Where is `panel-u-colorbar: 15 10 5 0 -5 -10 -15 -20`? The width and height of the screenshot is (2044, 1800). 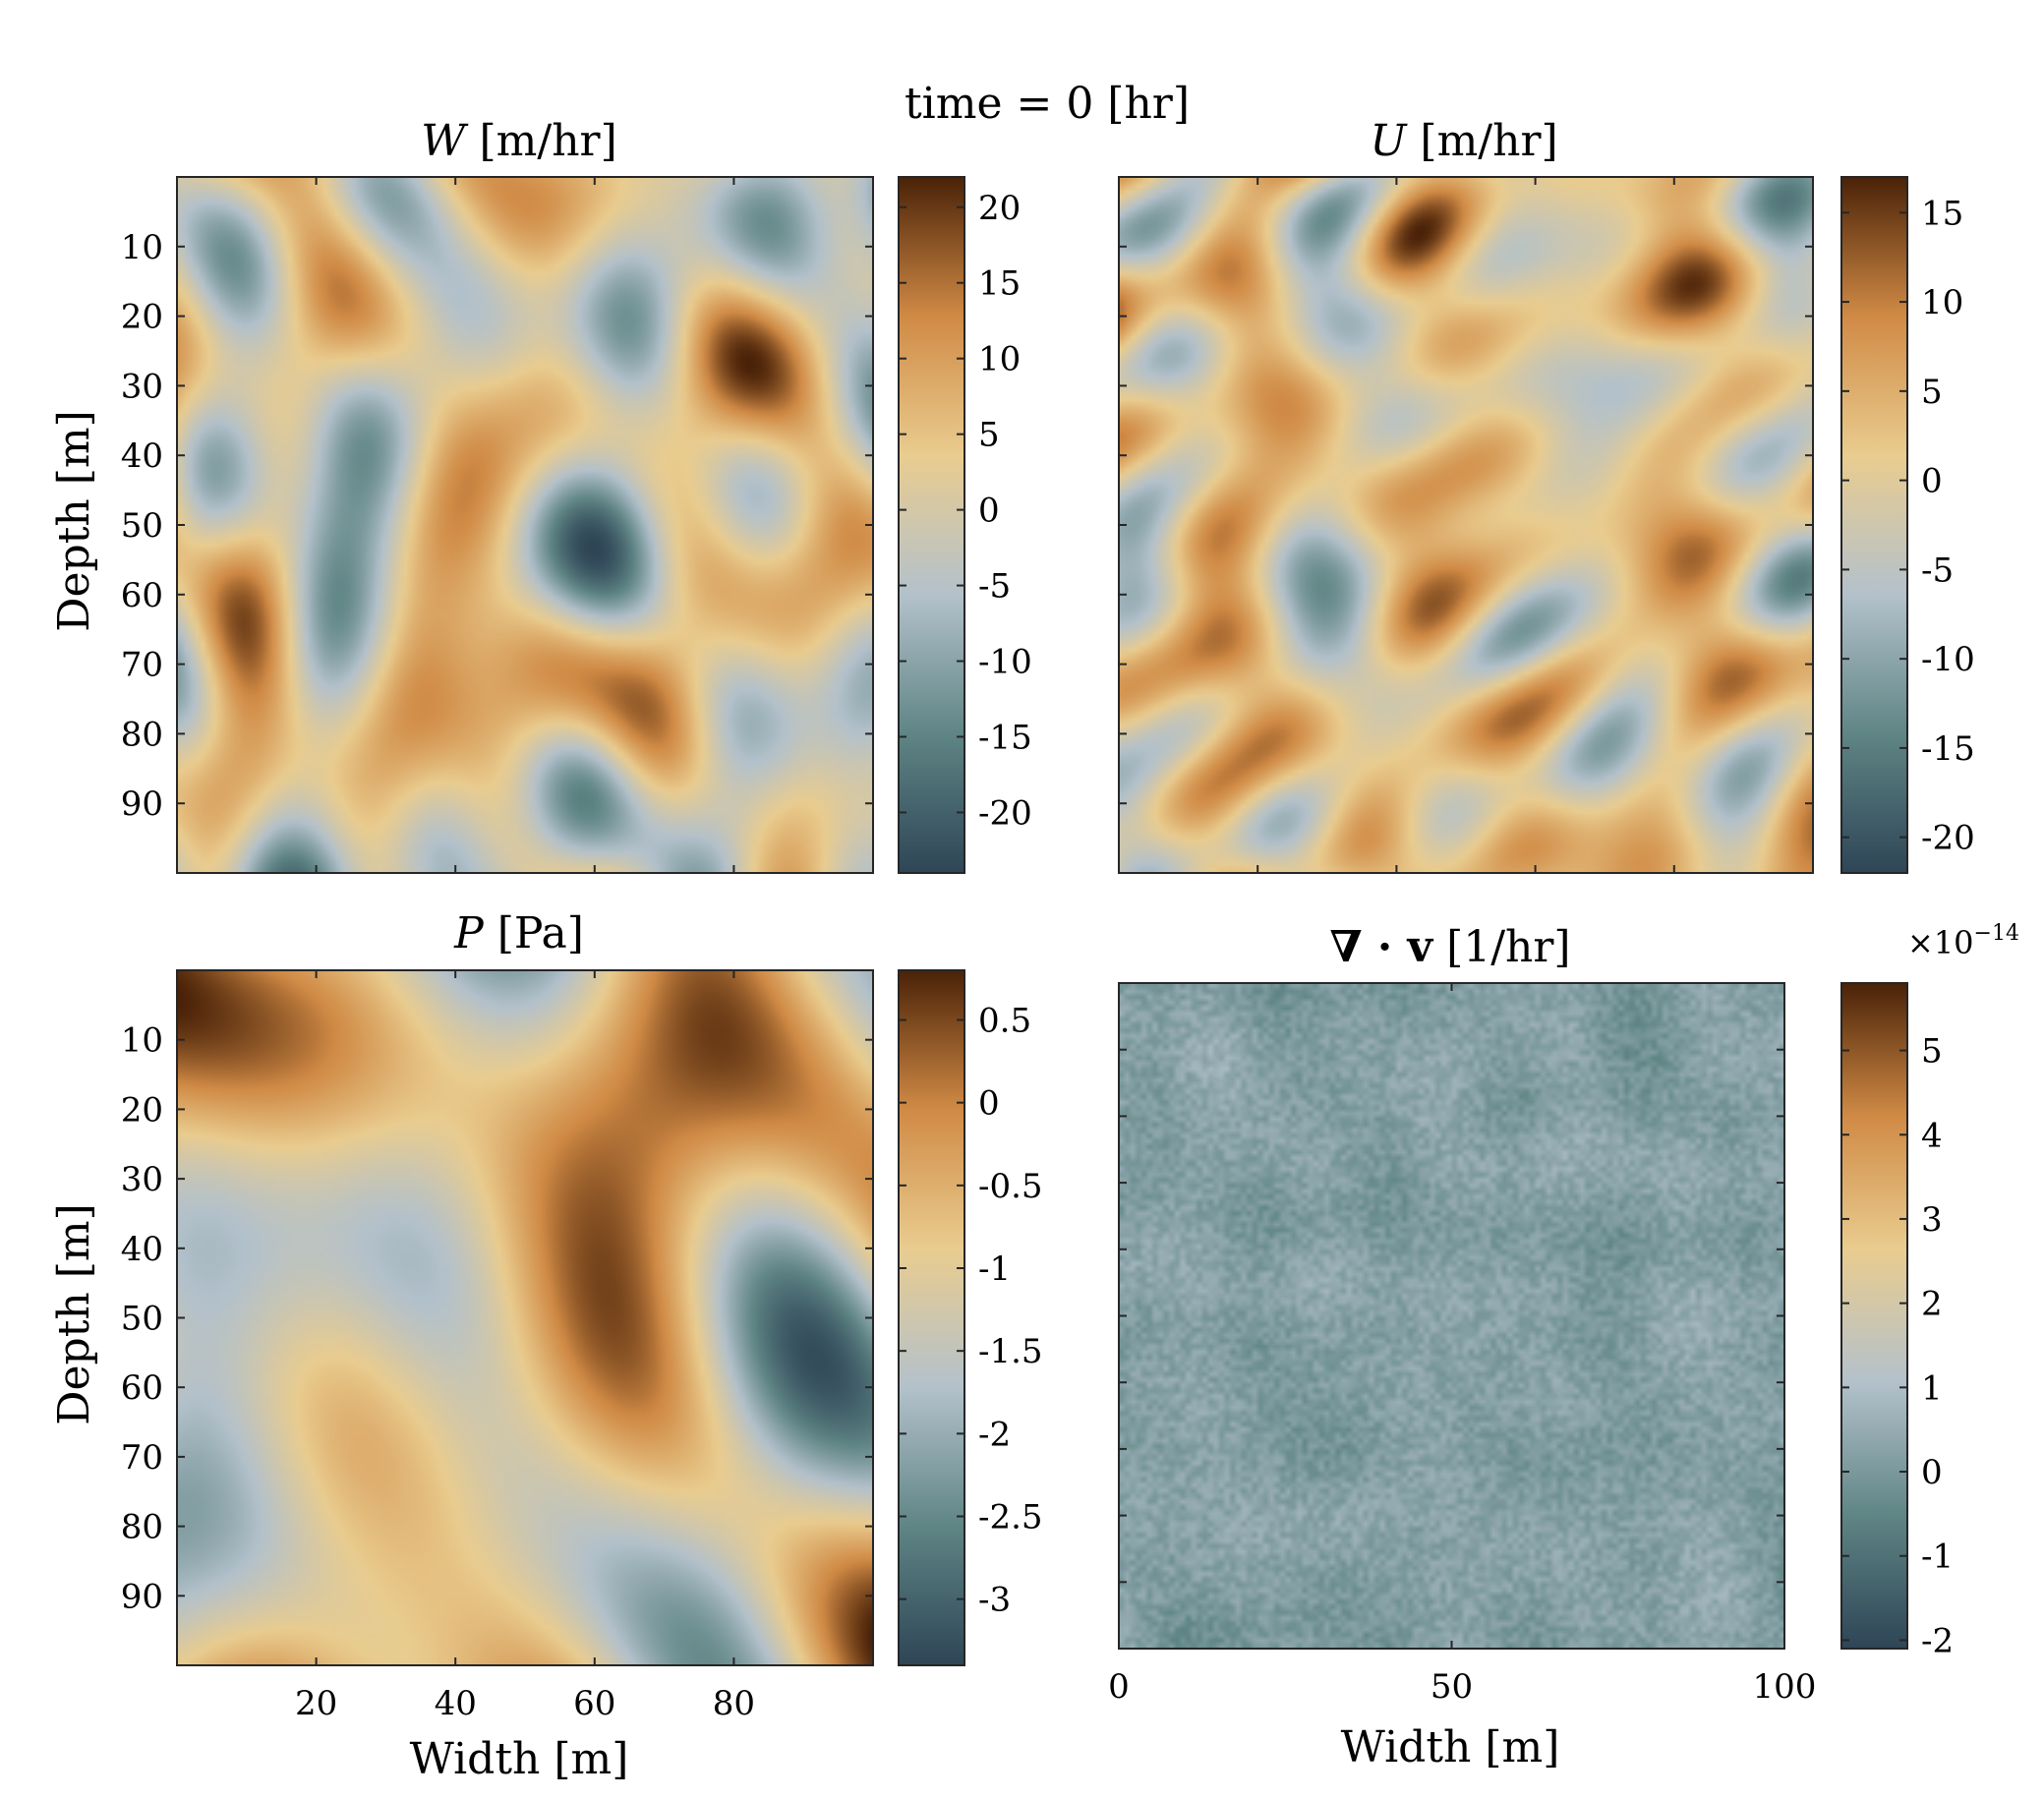 panel-u-colorbar: 15 10 5 0 -5 -10 -15 -20 is located at coordinates (1907, 525).